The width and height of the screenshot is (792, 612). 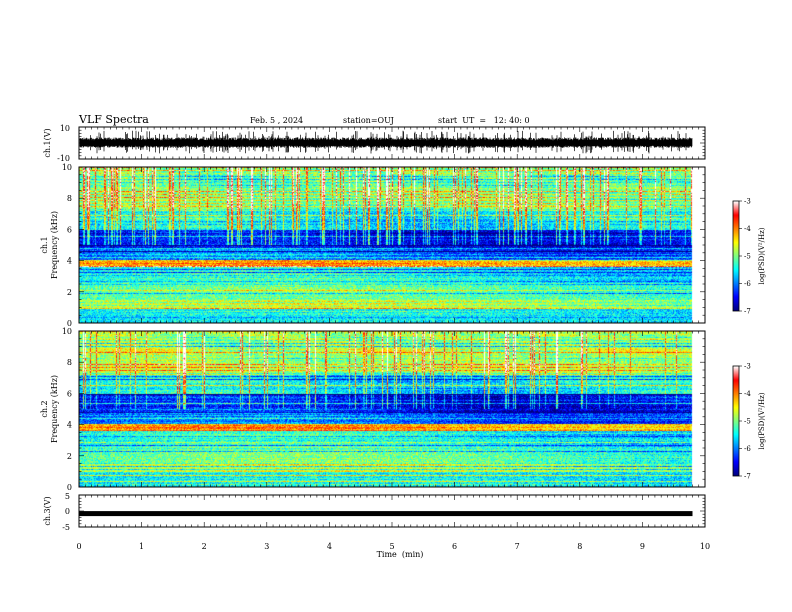 I want to click on ch3-waveform-trace, so click(x=386, y=514).